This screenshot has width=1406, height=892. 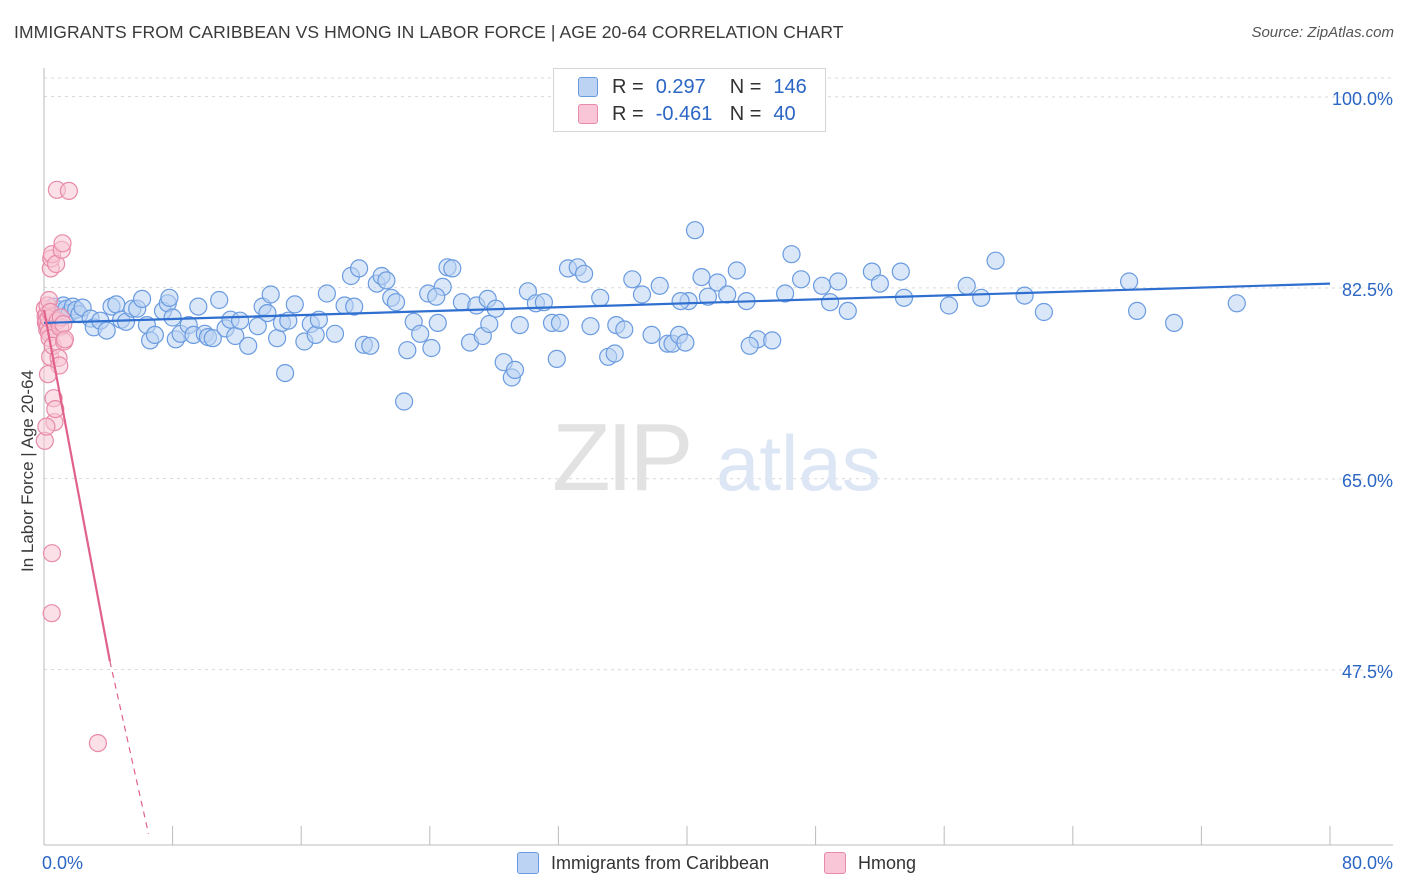 What do you see at coordinates (660, 862) in the screenshot?
I see `bottom-legend-label: Immigrants from Caribbean` at bounding box center [660, 862].